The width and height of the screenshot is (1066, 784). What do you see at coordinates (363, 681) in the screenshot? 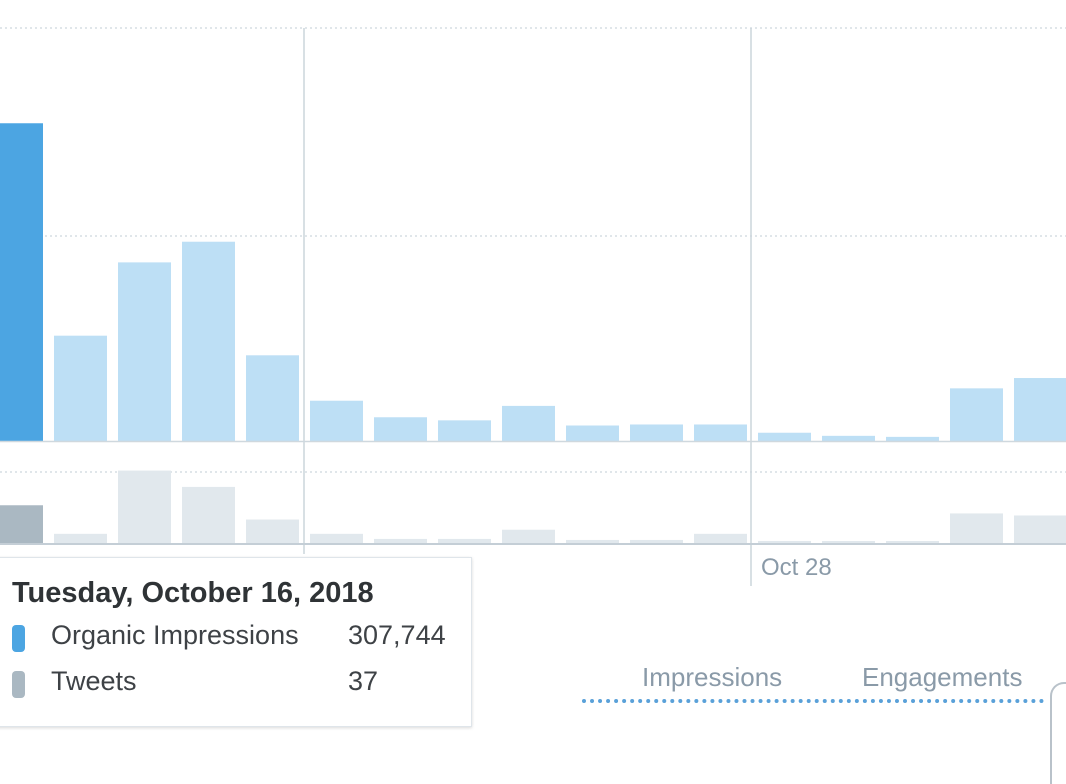
I see `tooltip-value-tweets: 37` at bounding box center [363, 681].